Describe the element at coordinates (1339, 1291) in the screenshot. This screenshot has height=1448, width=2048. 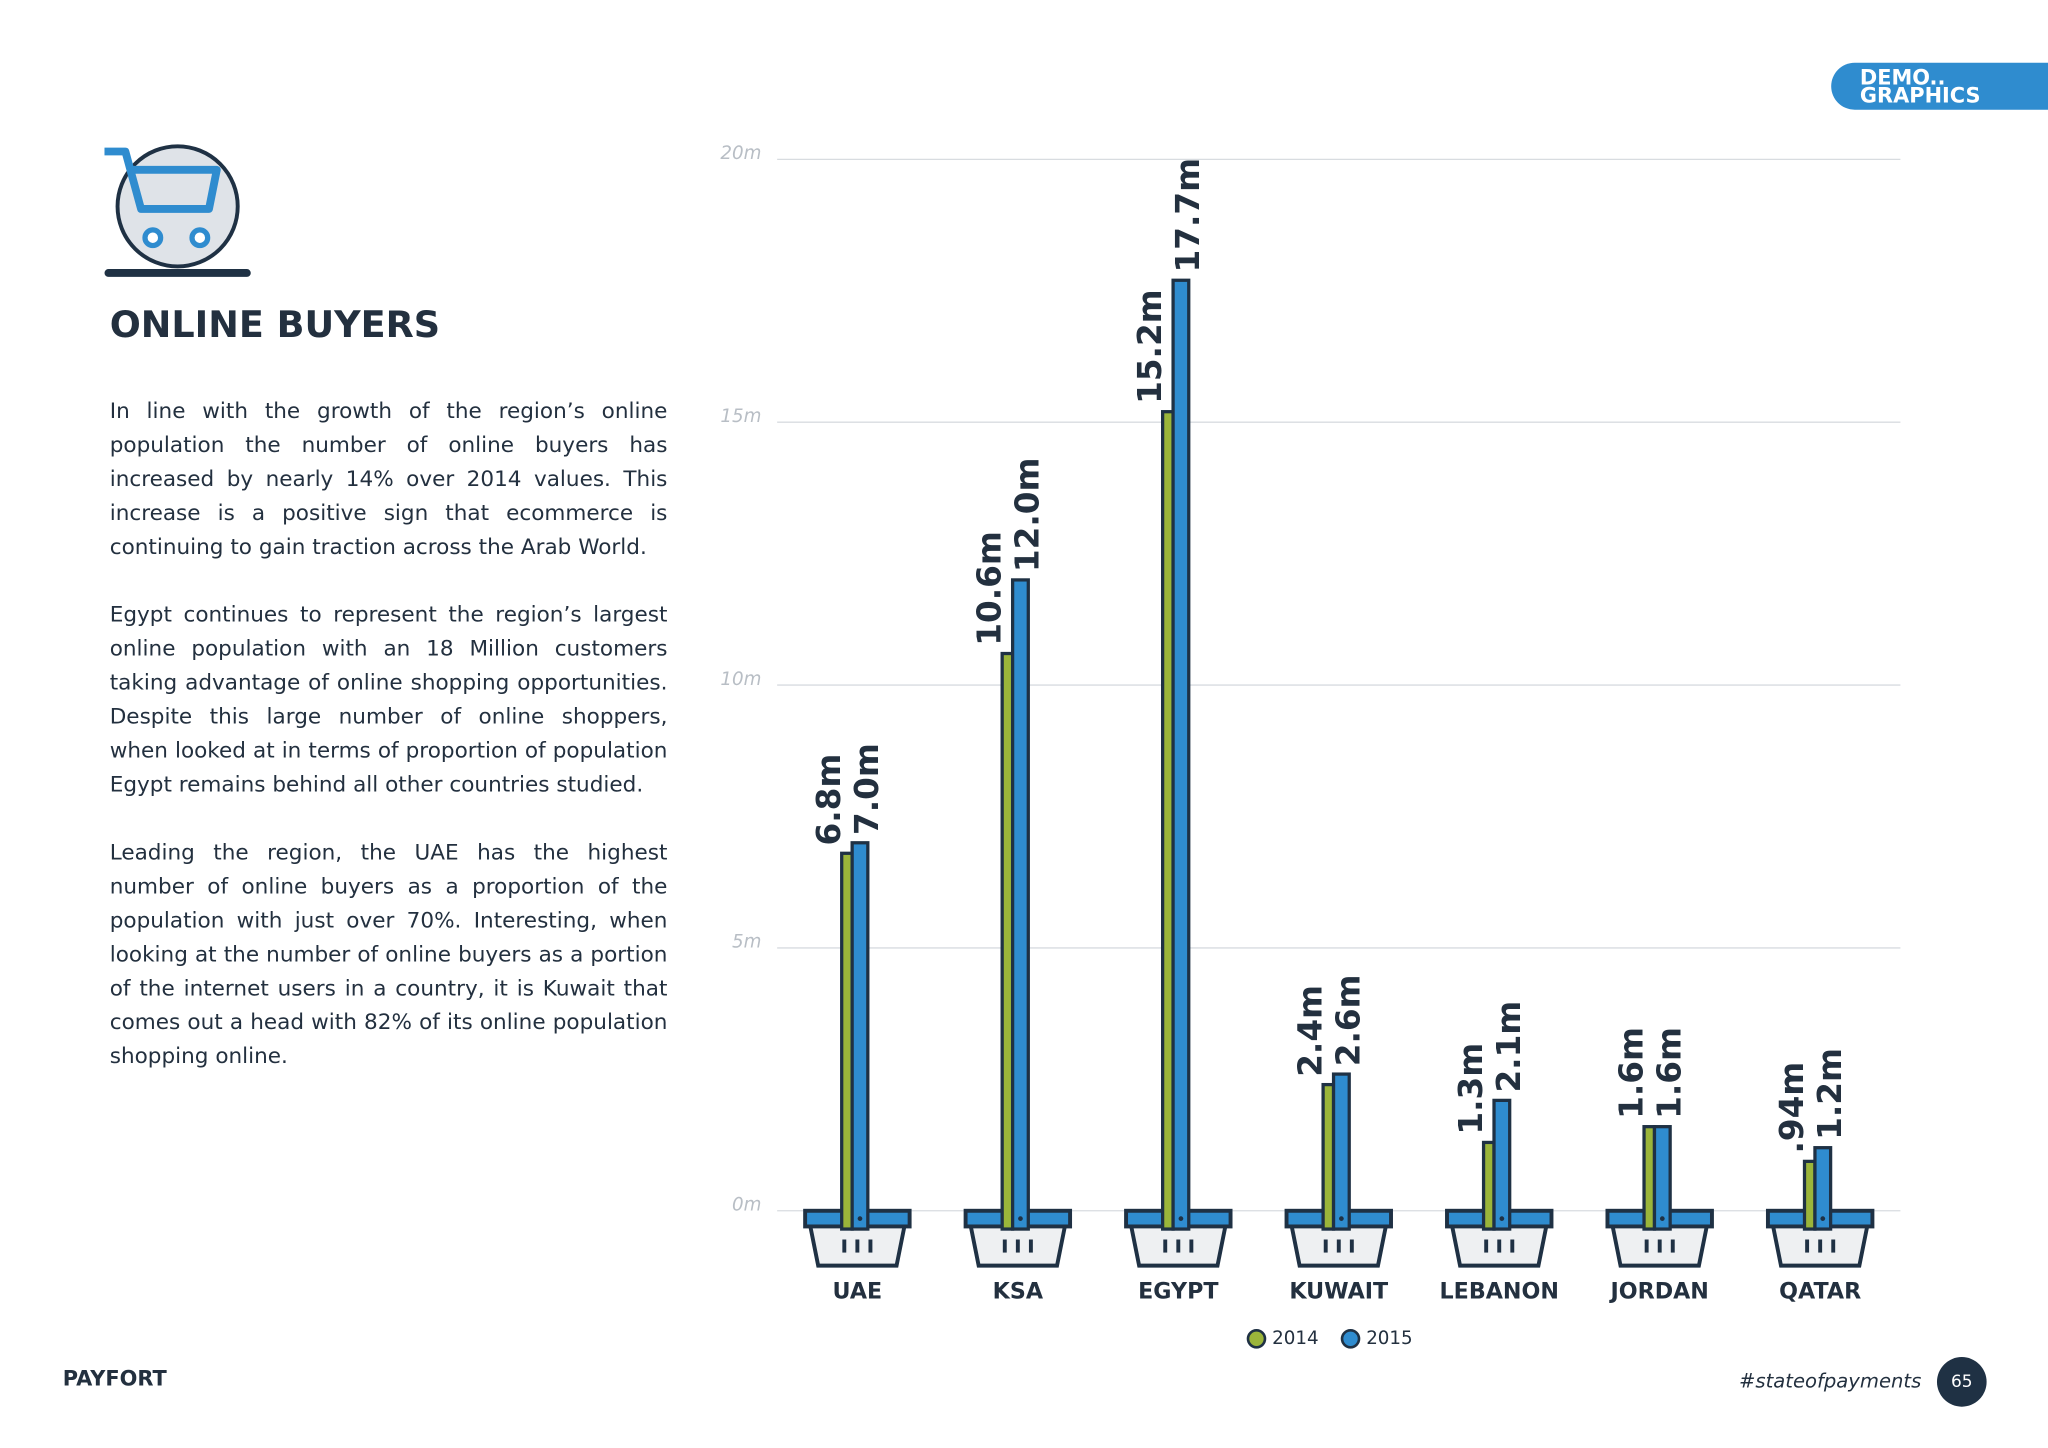
I see `x-tick-label: KUWAIT` at that location.